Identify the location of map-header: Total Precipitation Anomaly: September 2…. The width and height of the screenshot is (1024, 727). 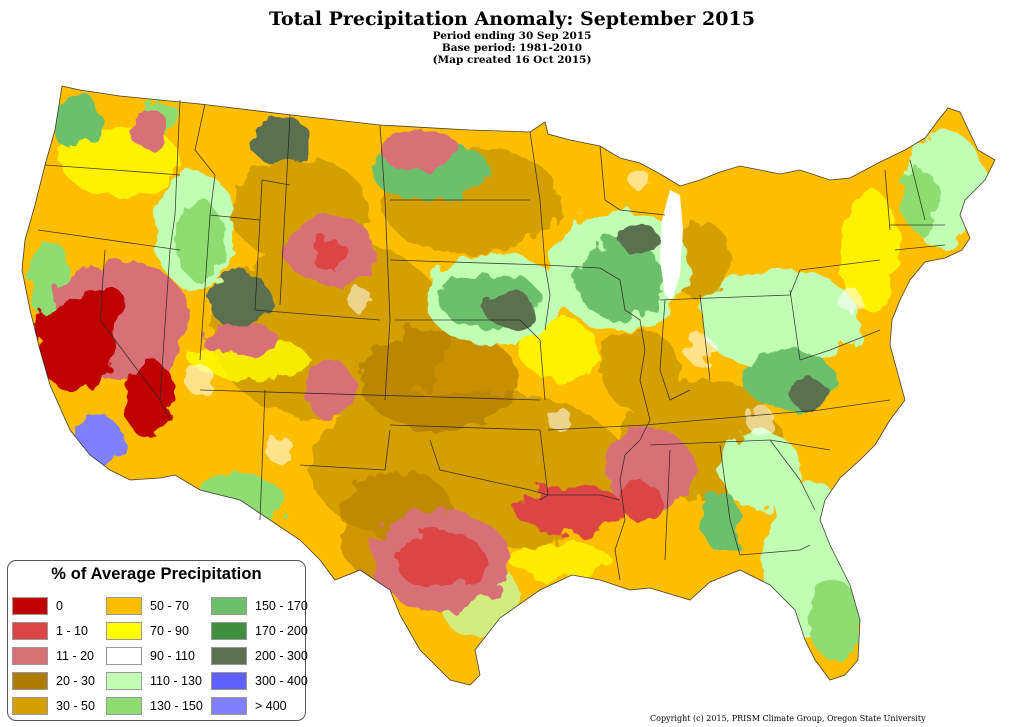
(512, 37).